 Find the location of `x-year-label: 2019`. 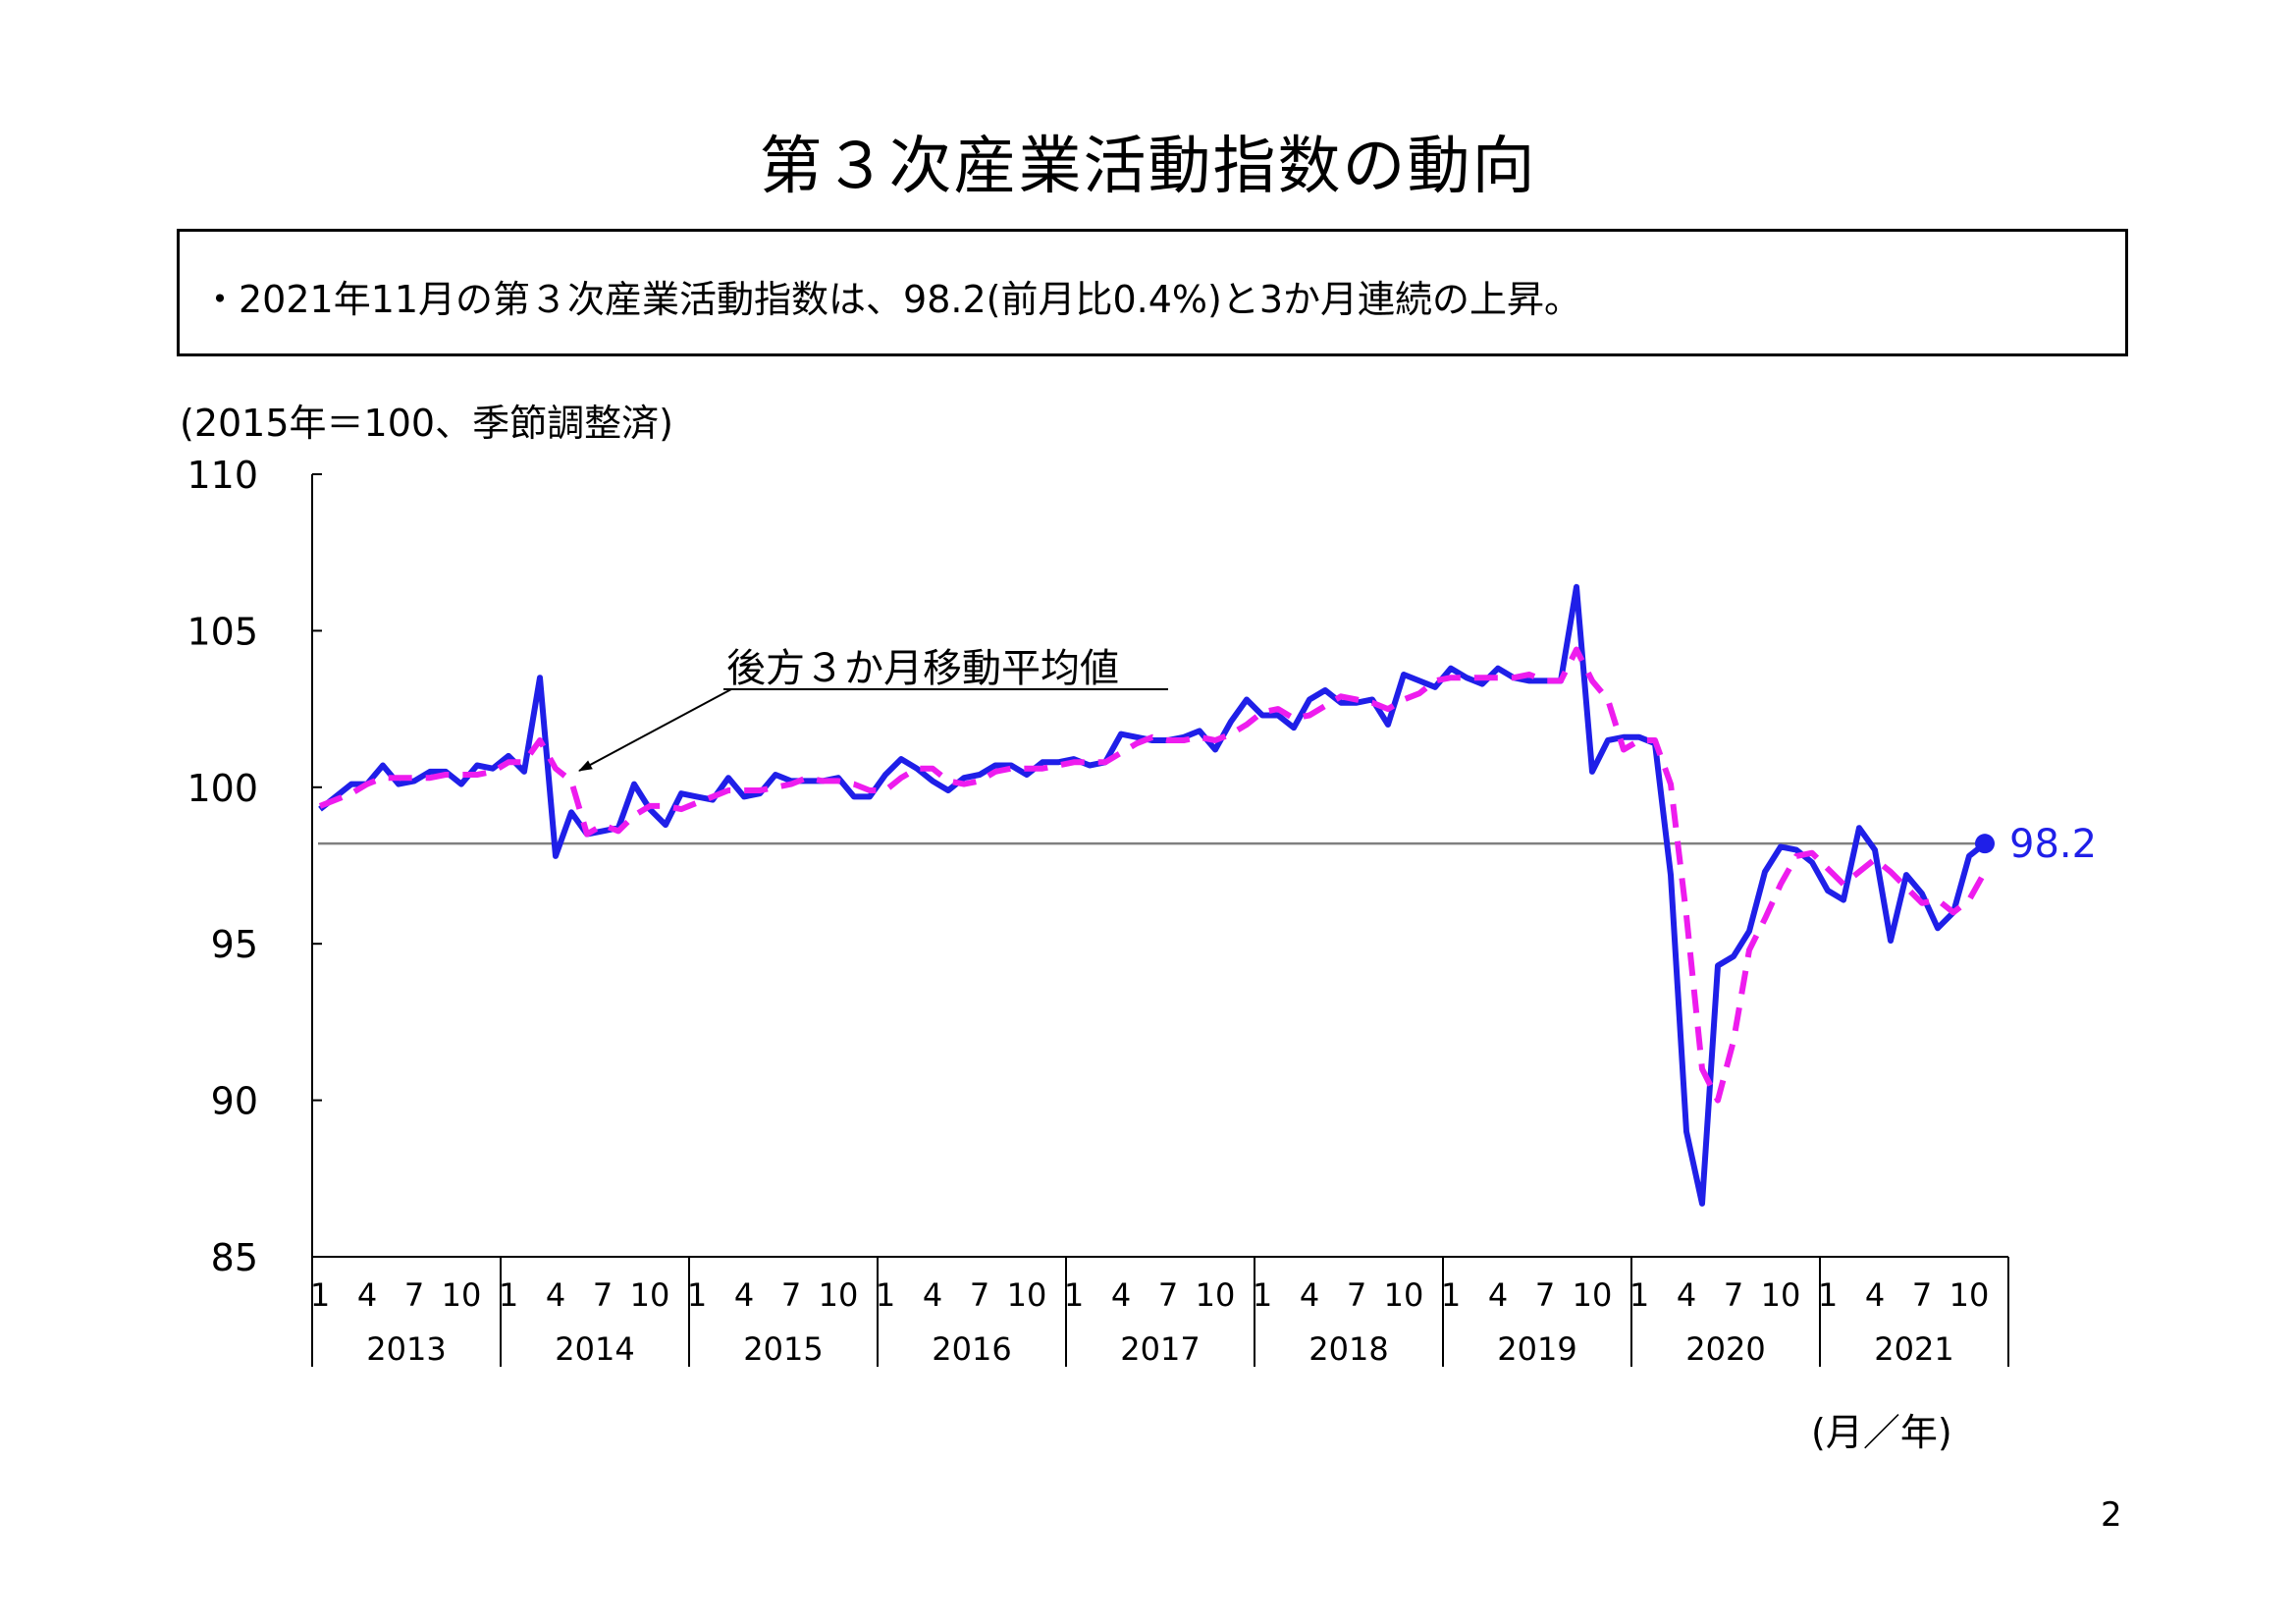

x-year-label: 2019 is located at coordinates (1537, 1349).